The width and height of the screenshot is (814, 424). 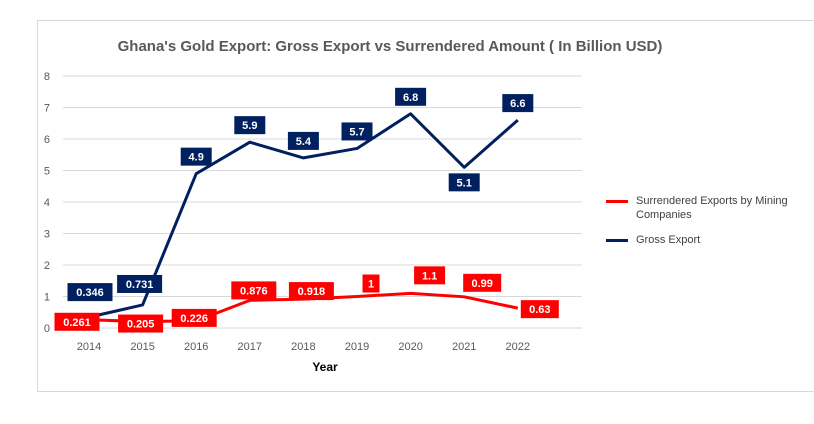 I want to click on legend-item-gross: Gross Export, so click(x=706, y=240).